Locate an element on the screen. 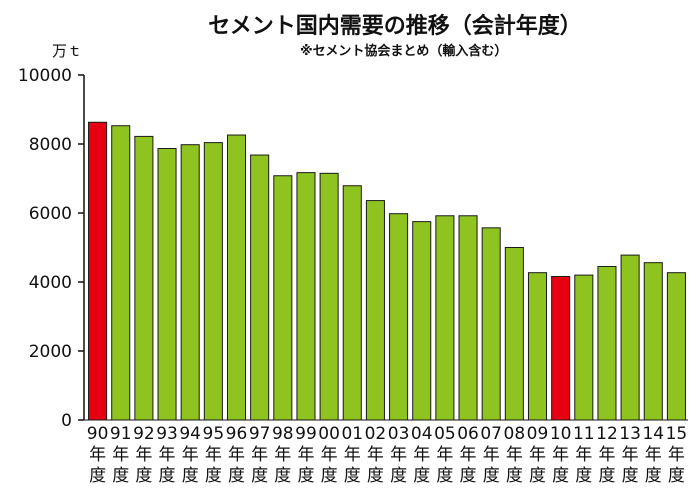 Image resolution: width=696 pixels, height=493 pixels. x-tick-label: 14 is located at coordinates (653, 434).